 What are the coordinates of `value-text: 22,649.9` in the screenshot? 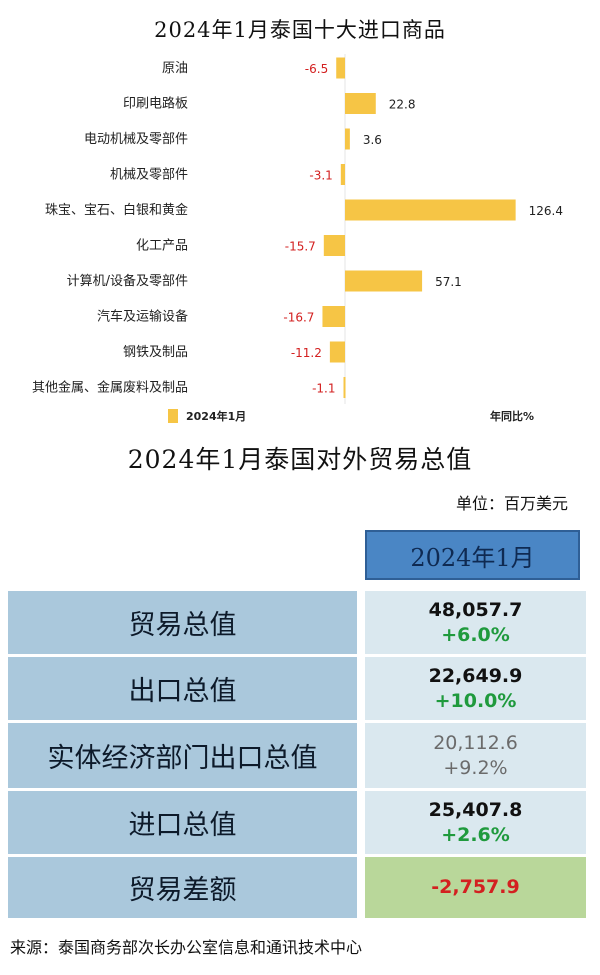 It's located at (475, 675).